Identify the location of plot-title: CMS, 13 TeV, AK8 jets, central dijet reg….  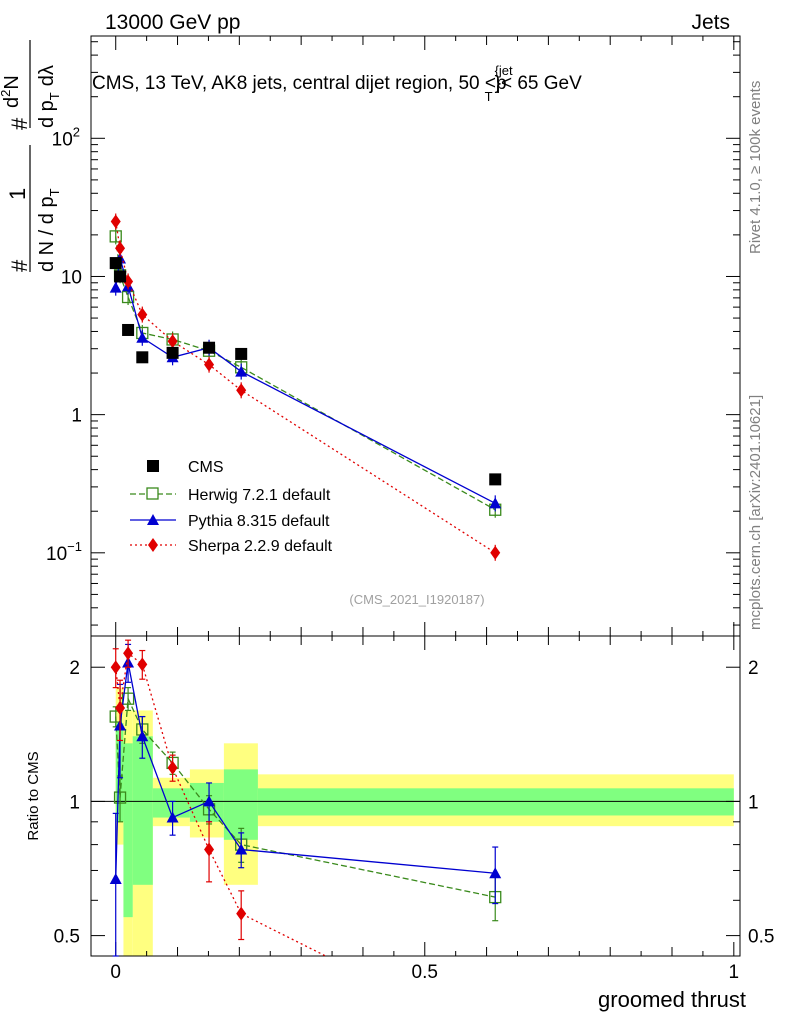
(337, 83).